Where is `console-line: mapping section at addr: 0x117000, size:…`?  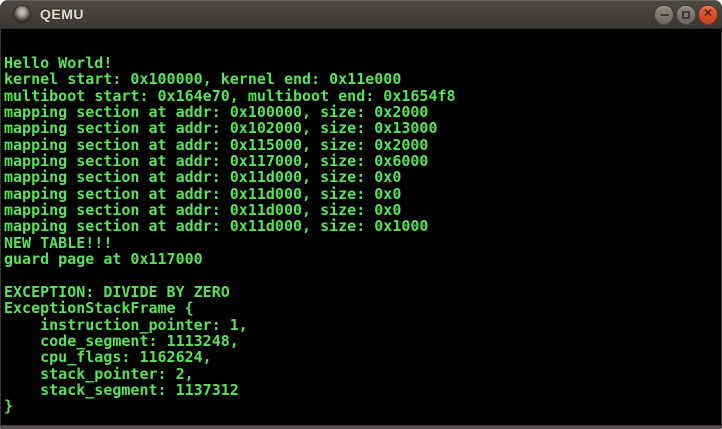
console-line: mapping section at addr: 0x117000, size:… is located at coordinates (216, 161).